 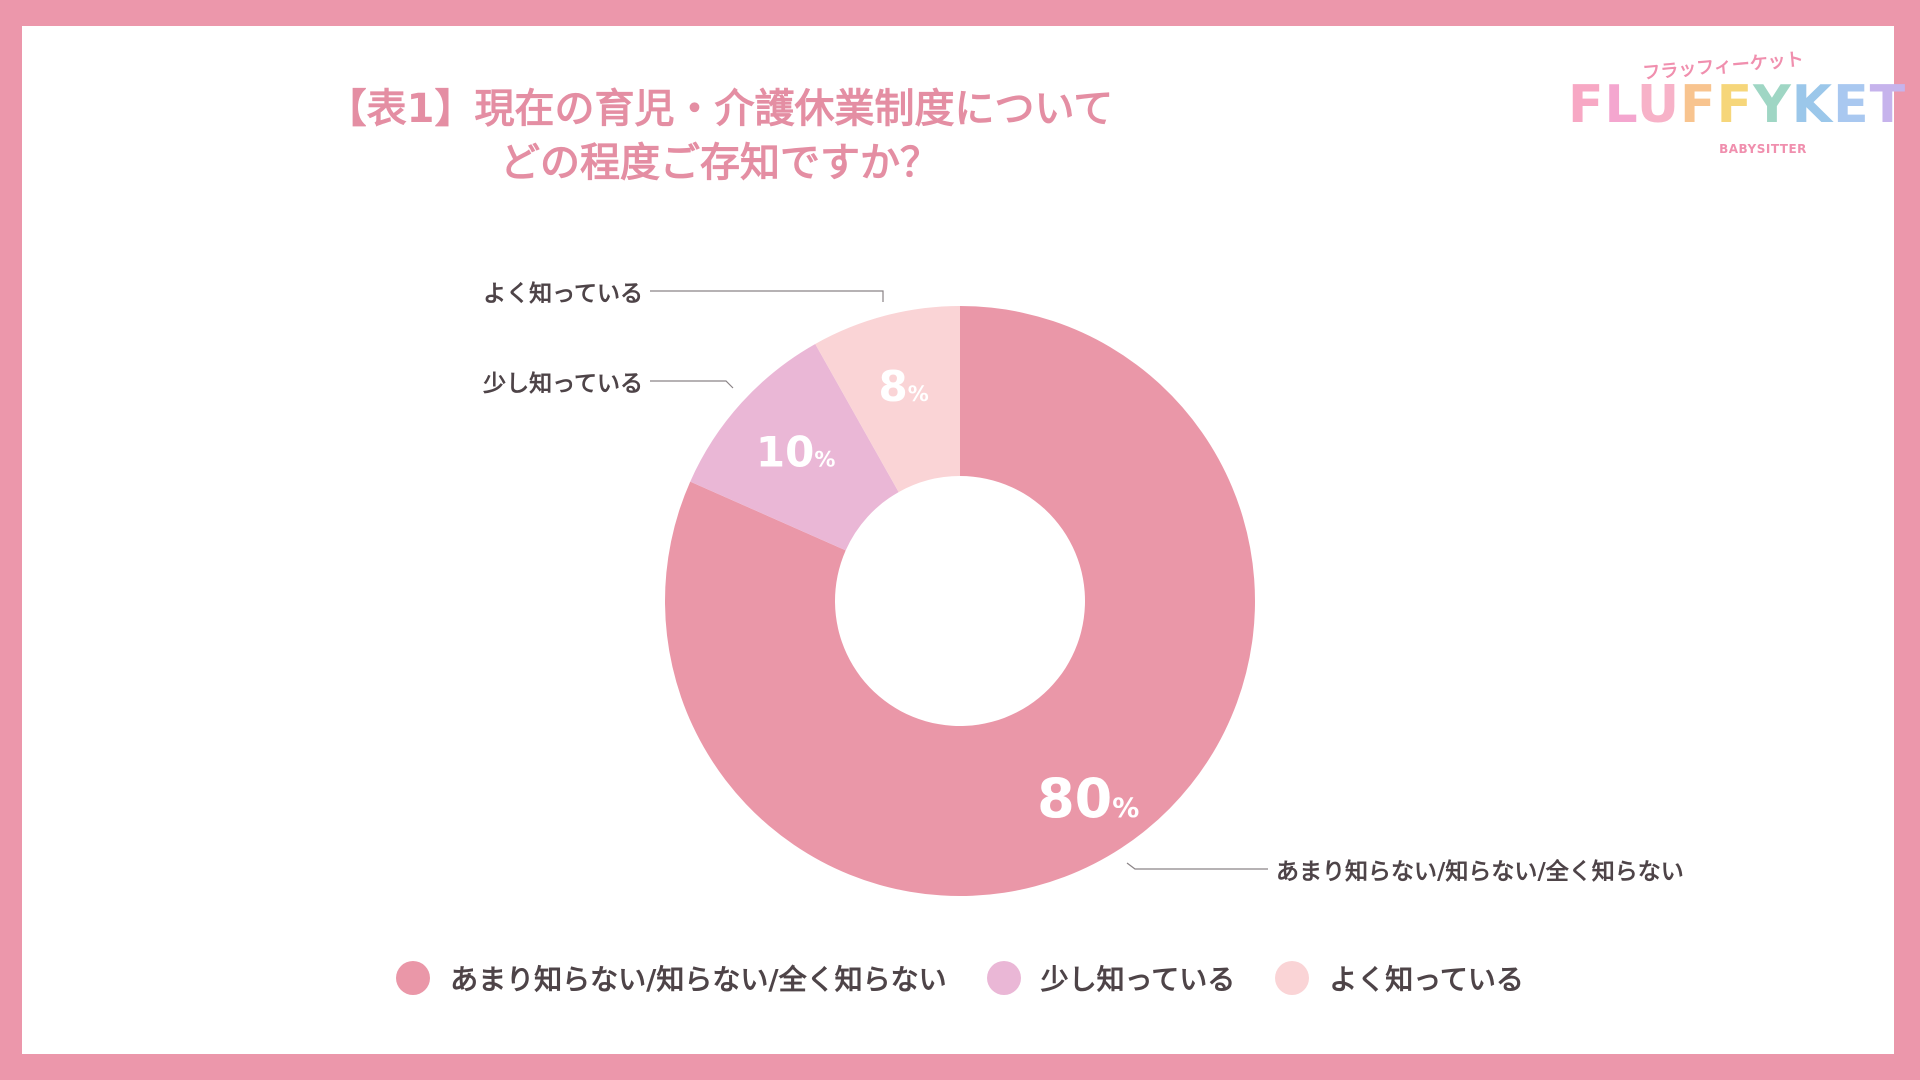 What do you see at coordinates (1480, 871) in the screenshot?
I see `callout-label: あまり知らない/知らない/全く知らない` at bounding box center [1480, 871].